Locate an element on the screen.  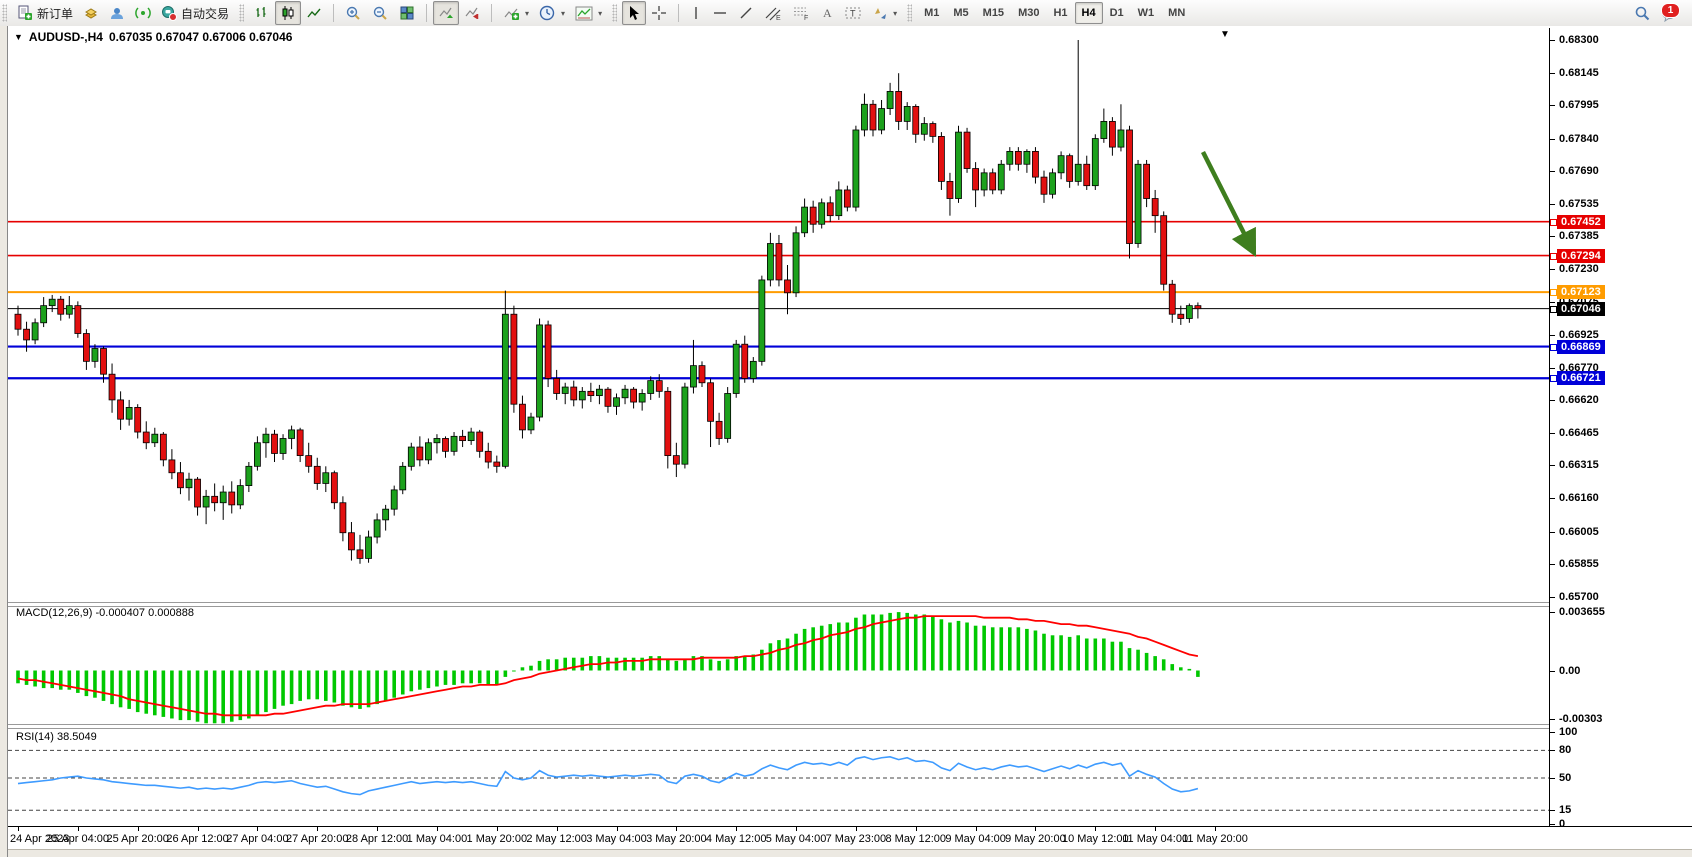
horizontal-line-button is located at coordinates (720, 13).